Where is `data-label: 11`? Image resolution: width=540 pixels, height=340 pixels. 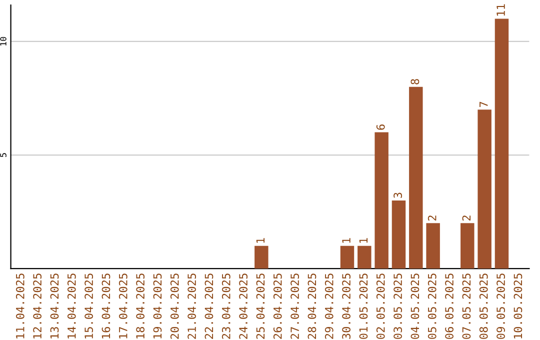
data-label: 11 is located at coordinates (500, 10).